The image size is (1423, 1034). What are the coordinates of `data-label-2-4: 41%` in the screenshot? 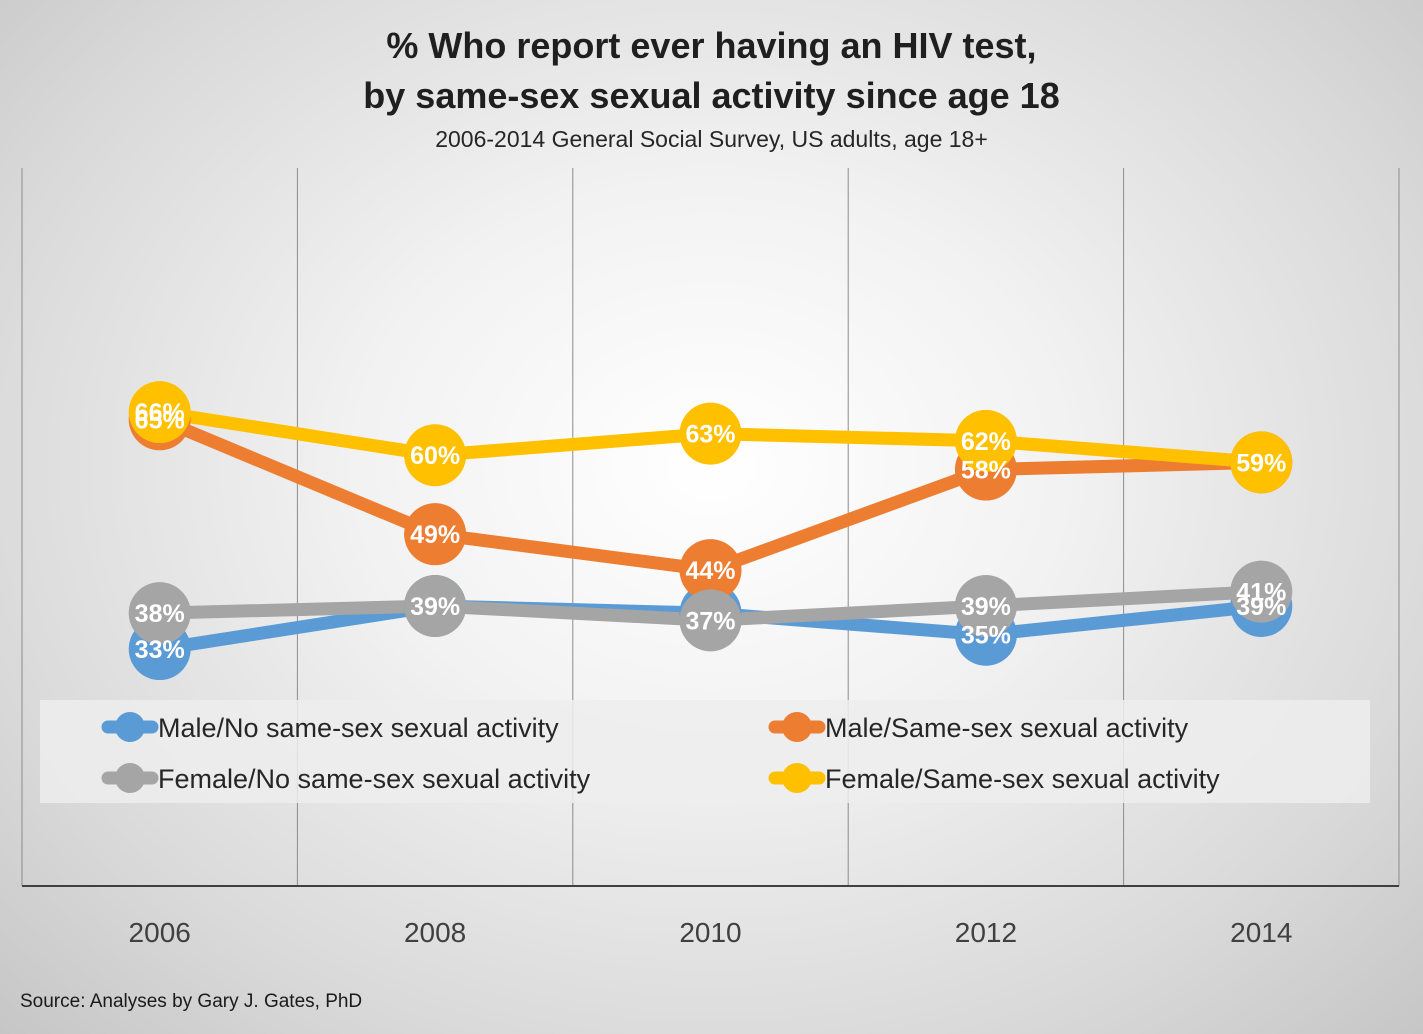 It's located at (1261, 593).